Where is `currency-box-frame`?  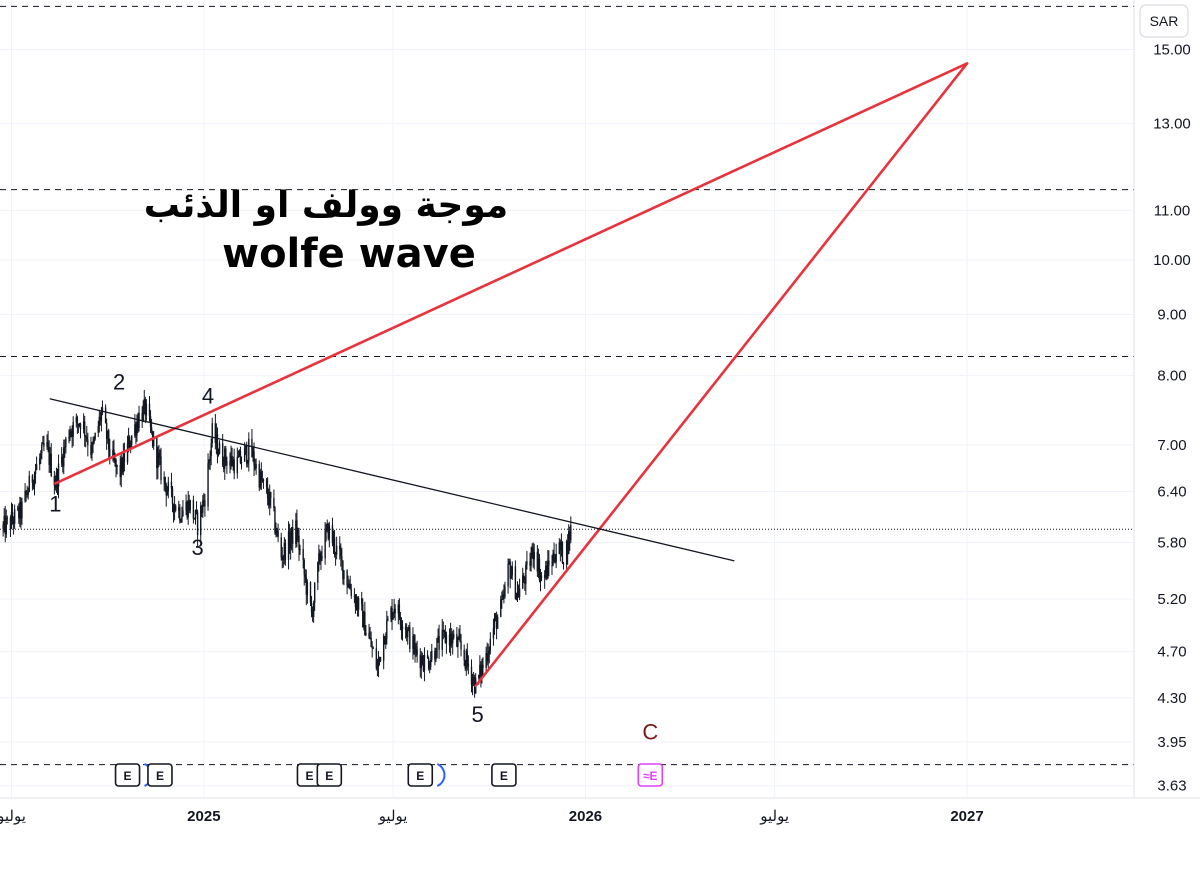
currency-box-frame is located at coordinates (1164, 21).